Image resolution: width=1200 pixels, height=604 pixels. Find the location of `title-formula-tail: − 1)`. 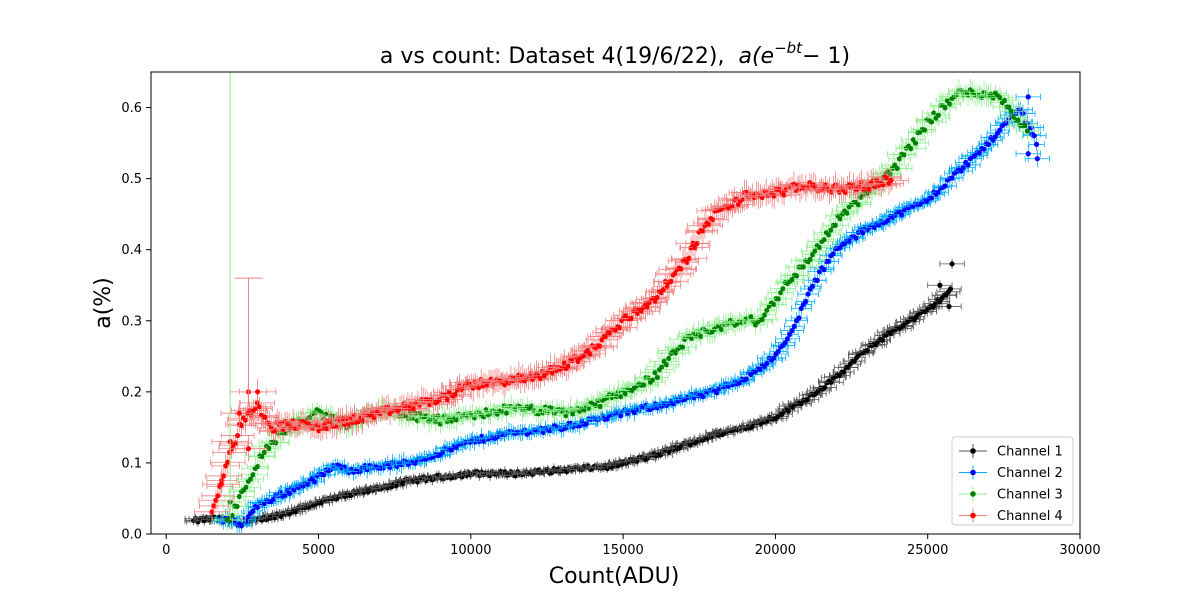

title-formula-tail: − 1) is located at coordinates (826, 56).